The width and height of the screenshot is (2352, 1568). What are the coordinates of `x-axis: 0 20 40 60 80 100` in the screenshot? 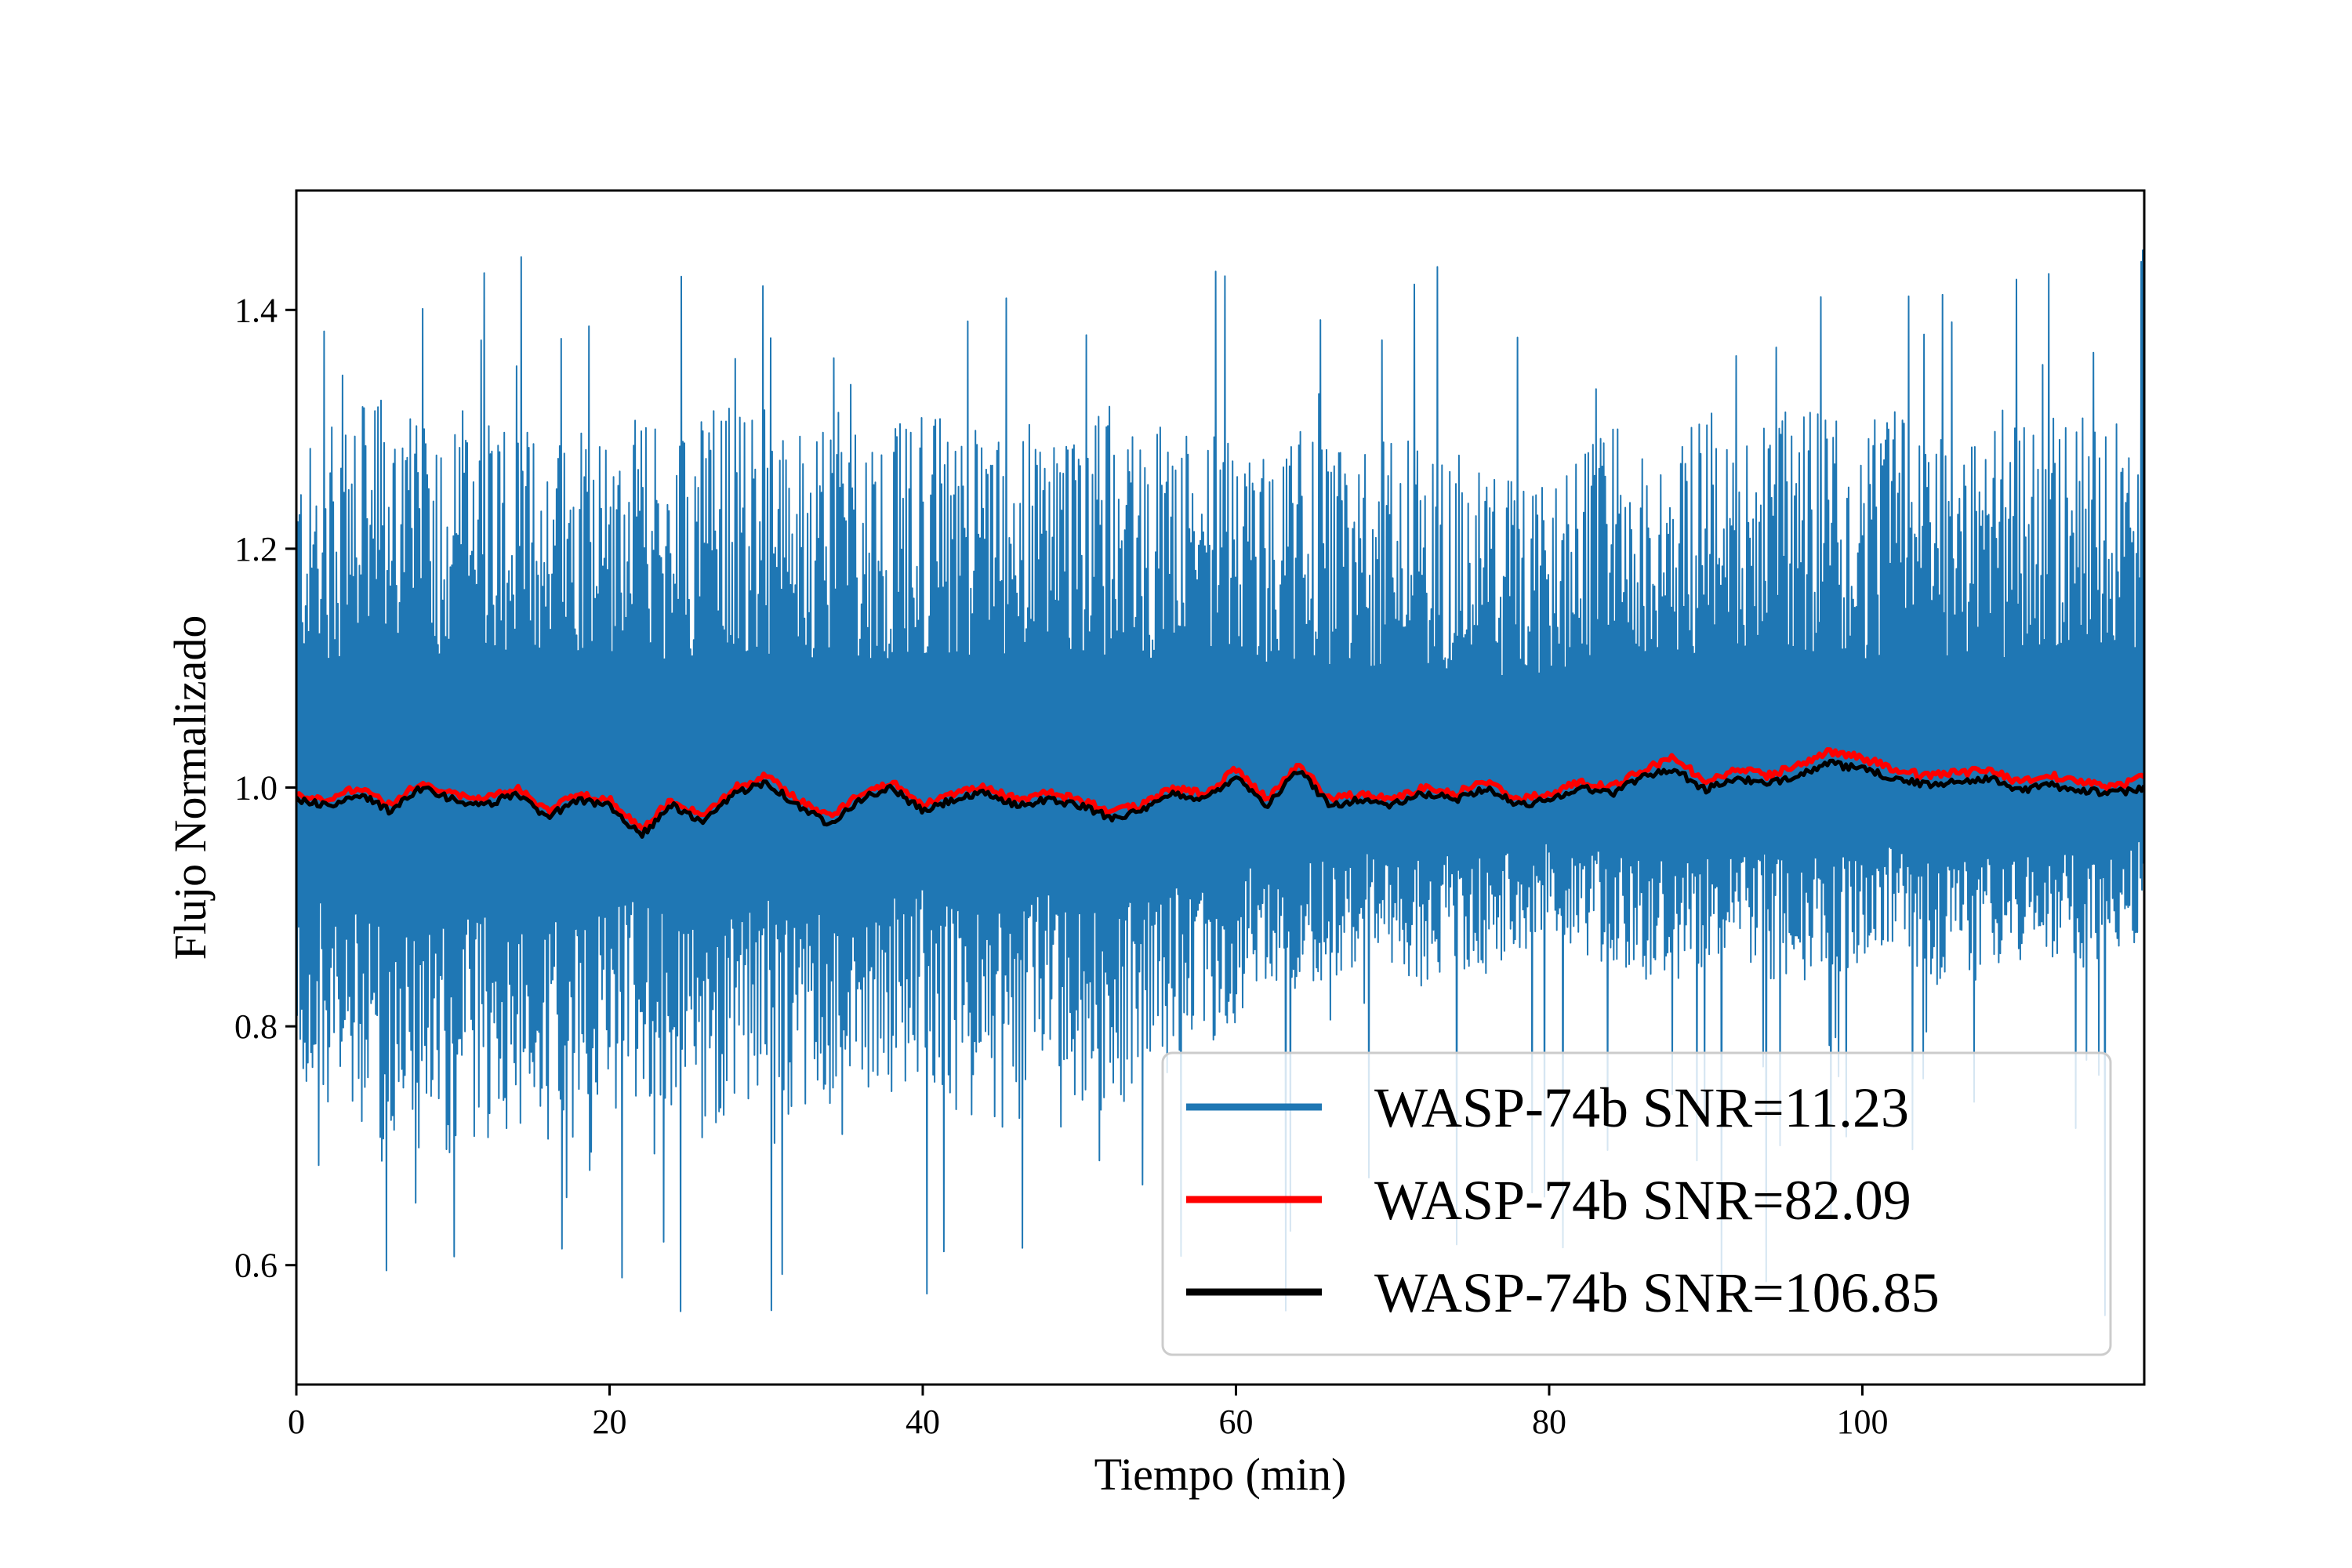 It's located at (1088, 1413).